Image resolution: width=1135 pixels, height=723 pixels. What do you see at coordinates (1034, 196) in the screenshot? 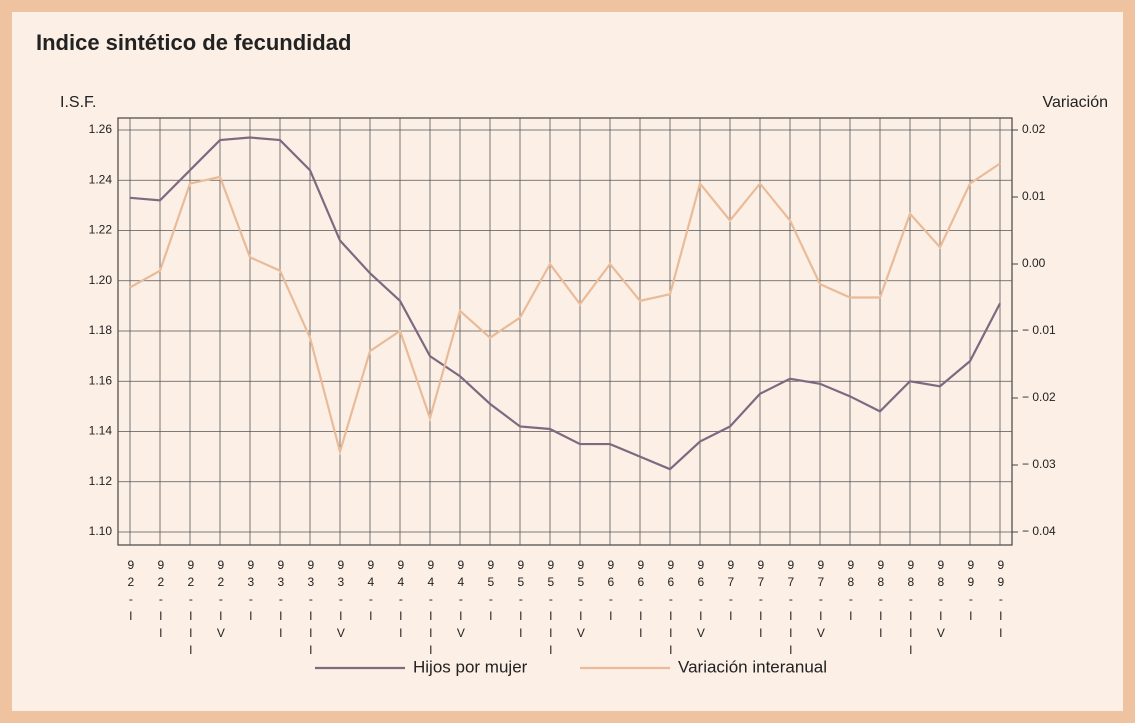
I see `y2-tick-label: 0.01` at bounding box center [1034, 196].